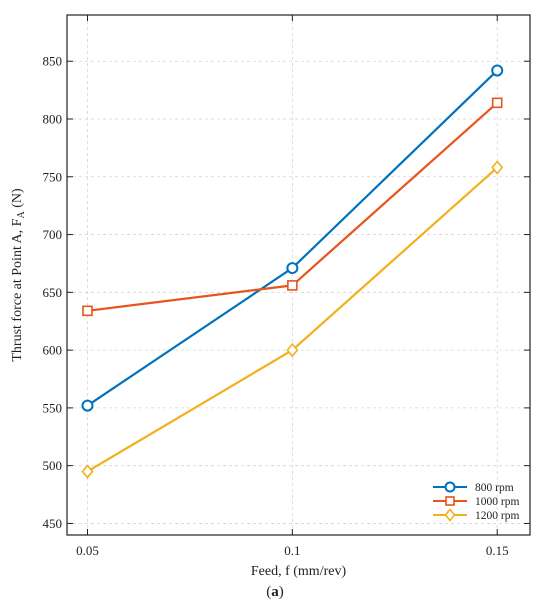  I want to click on caption-letter: a, so click(275, 592).